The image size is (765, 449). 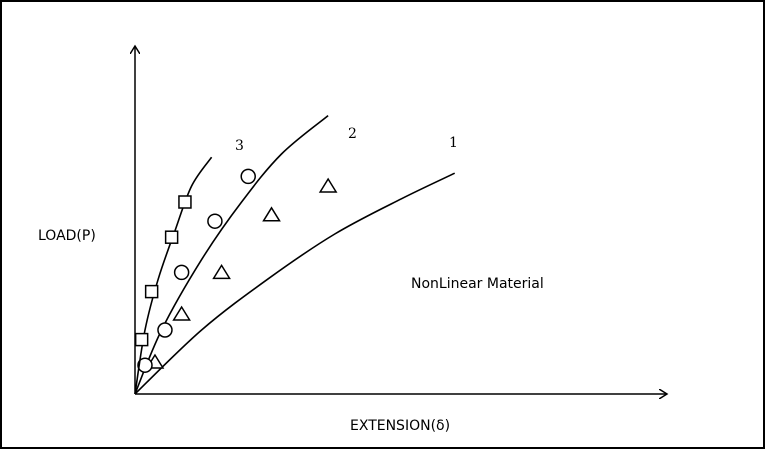 What do you see at coordinates (400, 426) in the screenshot?
I see `x-axis-label: EXTENSION(δ)` at bounding box center [400, 426].